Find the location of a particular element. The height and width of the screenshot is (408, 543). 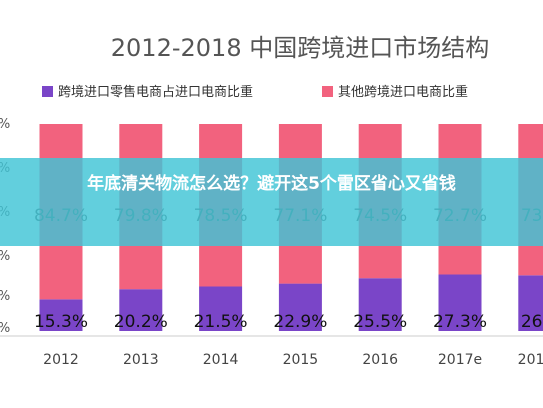

data-label-retail: 26.9 is located at coordinates (532, 322).